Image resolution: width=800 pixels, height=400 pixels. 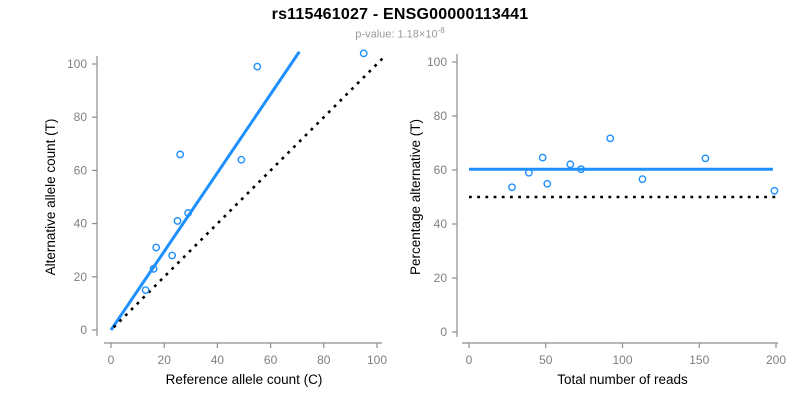 What do you see at coordinates (622, 379) in the screenshot?
I see `x-axis-title: Total number of reads` at bounding box center [622, 379].